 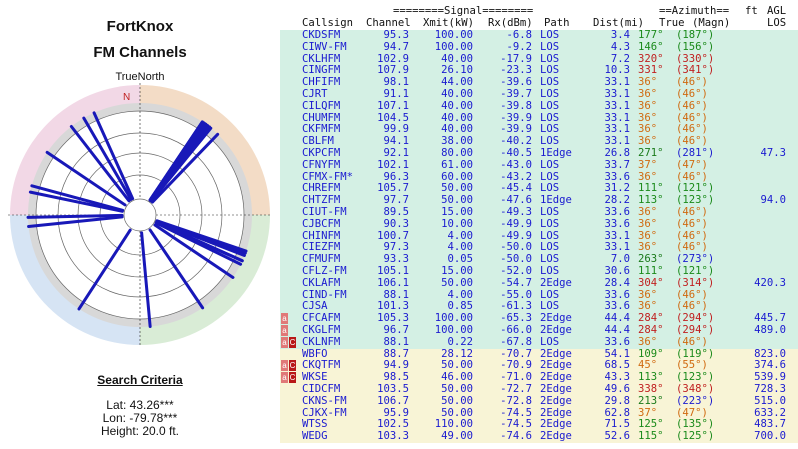 What do you see at coordinates (324, 294) in the screenshot?
I see `callsign-cell: CIND-FM` at bounding box center [324, 294].